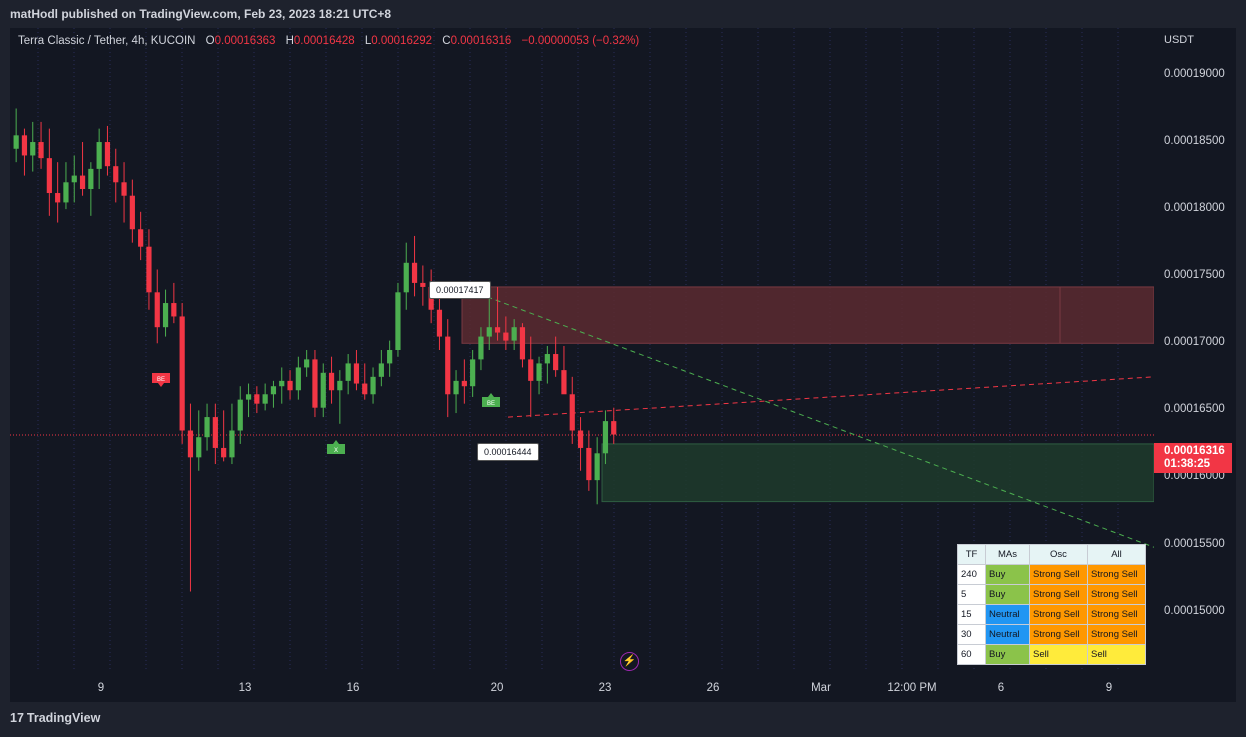 This screenshot has height=737, width=1246. I want to click on time-tick-label: 9, so click(1109, 688).